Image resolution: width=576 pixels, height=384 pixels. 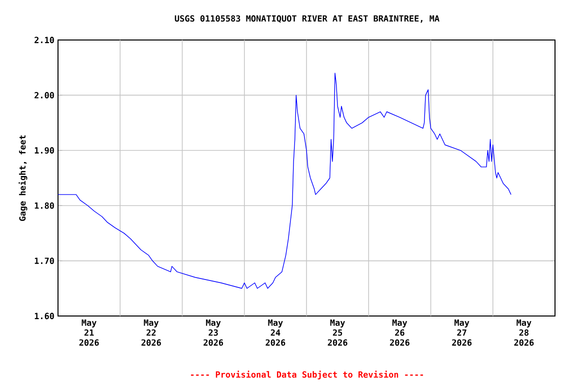 I want to click on x-tick-label: May 25 2026, so click(x=338, y=333).